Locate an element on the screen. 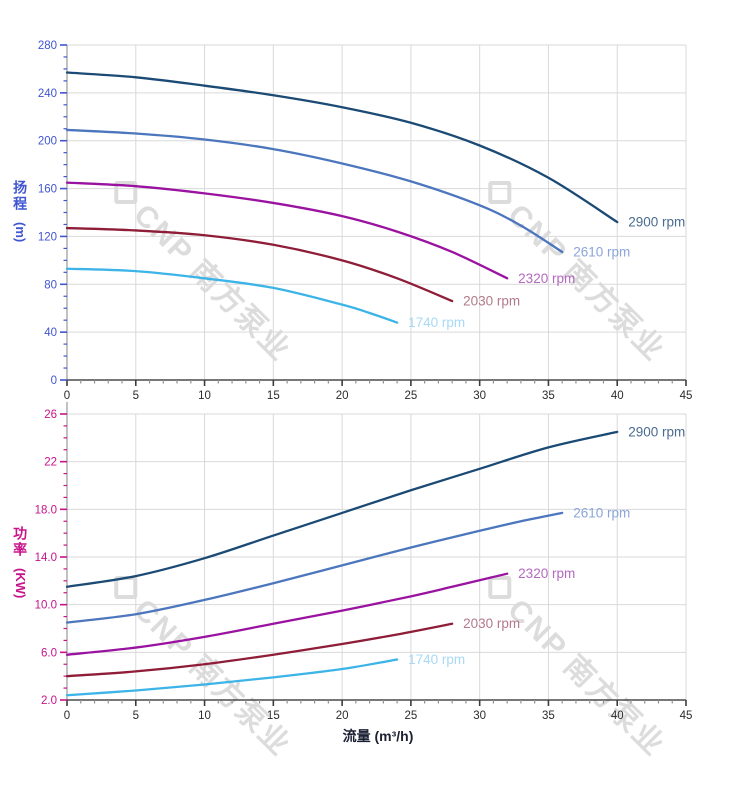 Image resolution: width=752 pixels, height=797 pixels. y-tick-label: 80 is located at coordinates (50, 285).